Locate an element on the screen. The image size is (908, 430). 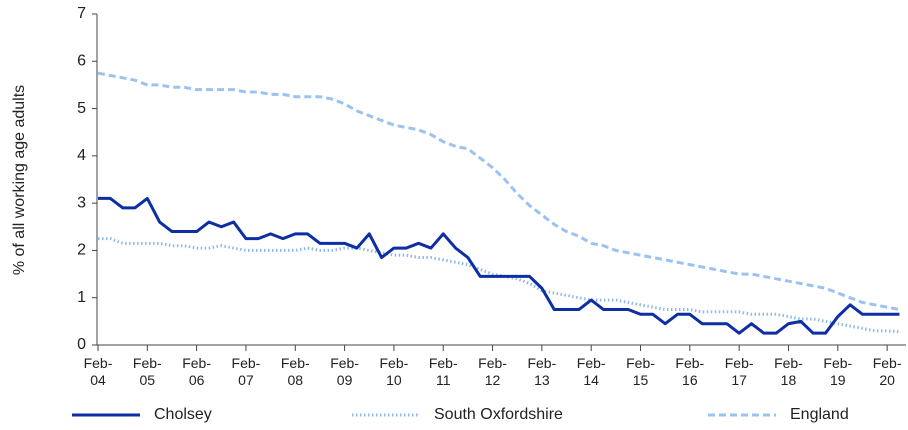
x-tick-label: Feb-06 is located at coordinates (197, 371).